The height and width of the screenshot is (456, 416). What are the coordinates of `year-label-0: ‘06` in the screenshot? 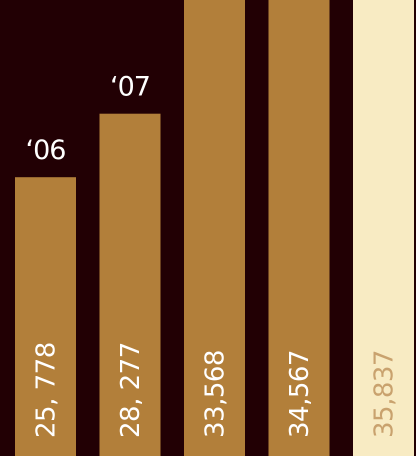 It's located at (46, 150).